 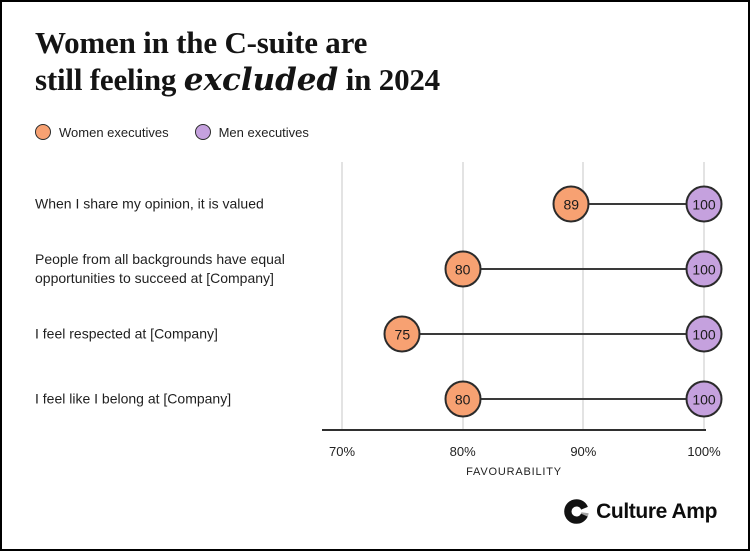 I want to click on legend-item-men: Men executives, so click(x=251, y=132).